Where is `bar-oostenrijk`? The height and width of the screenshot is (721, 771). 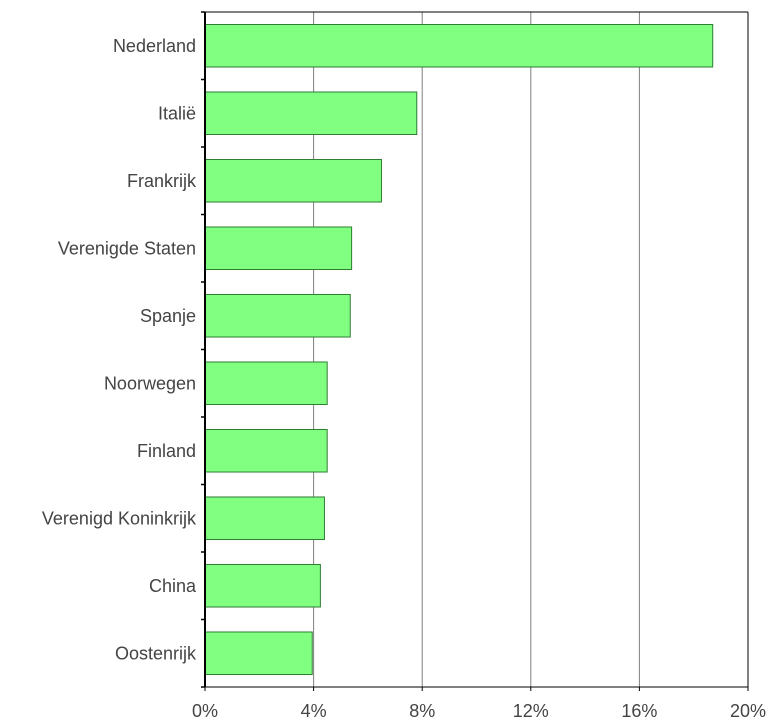 bar-oostenrijk is located at coordinates (258, 653).